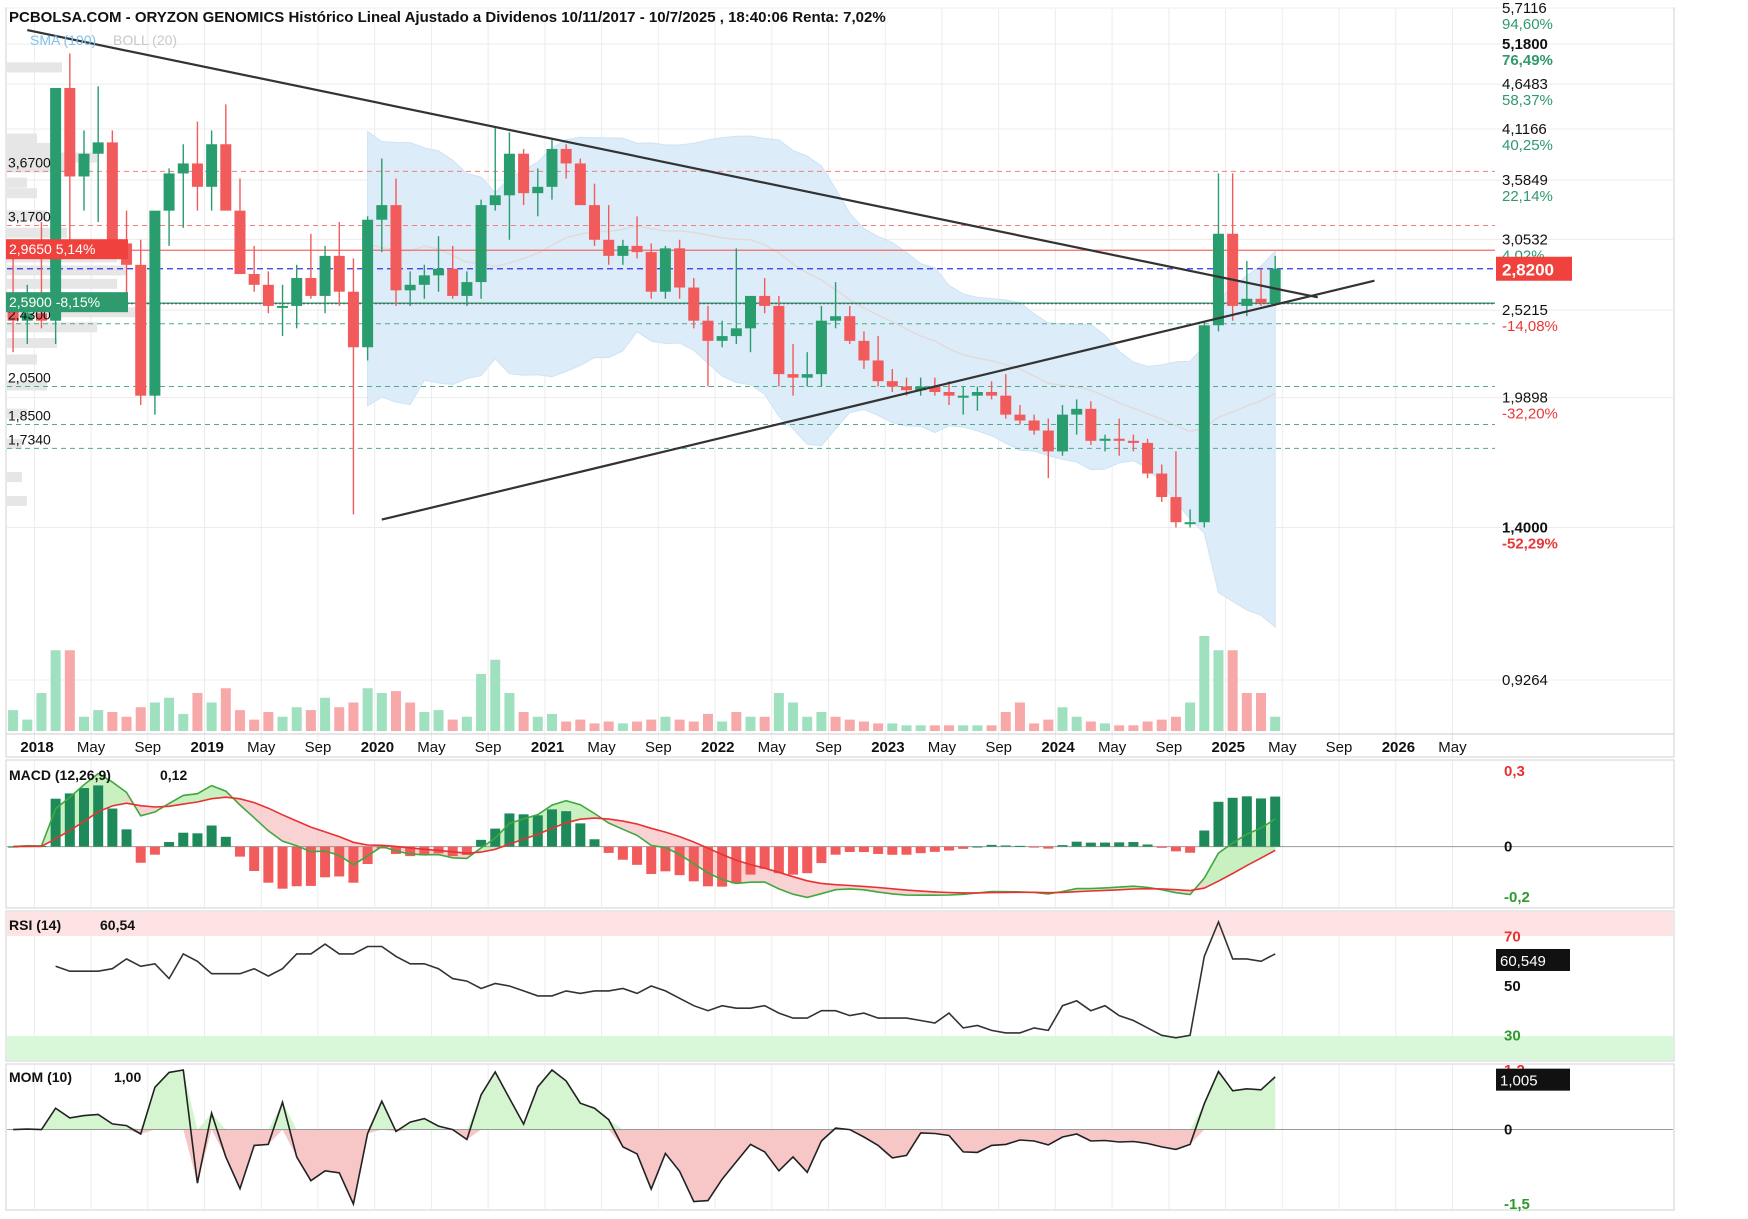  I want to click on rsi-last-value: 60,549, so click(1523, 961).